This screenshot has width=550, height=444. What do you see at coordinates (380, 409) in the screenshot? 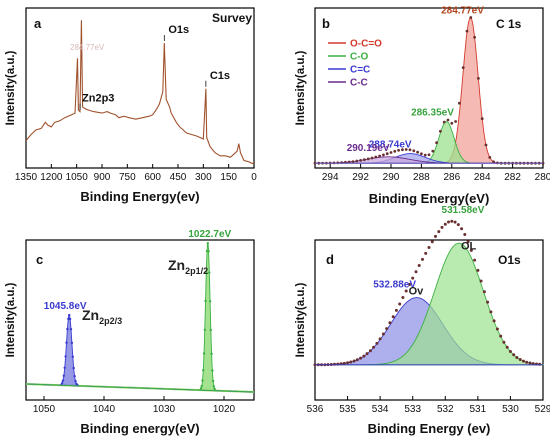
I see `o1s-x-tick-label: 534` at bounding box center [380, 409].